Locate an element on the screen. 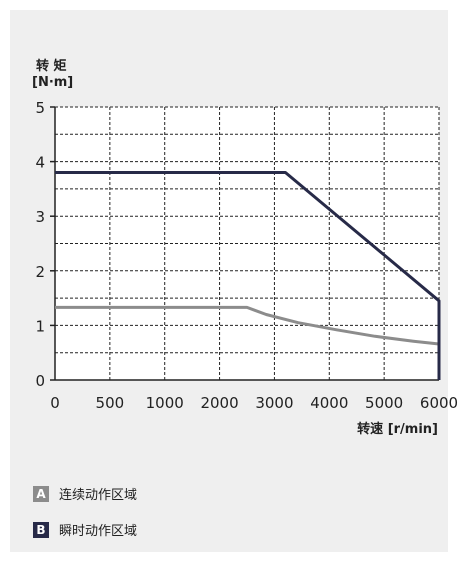 The width and height of the screenshot is (458, 562). x-tick-label: 4000 is located at coordinates (329, 403).